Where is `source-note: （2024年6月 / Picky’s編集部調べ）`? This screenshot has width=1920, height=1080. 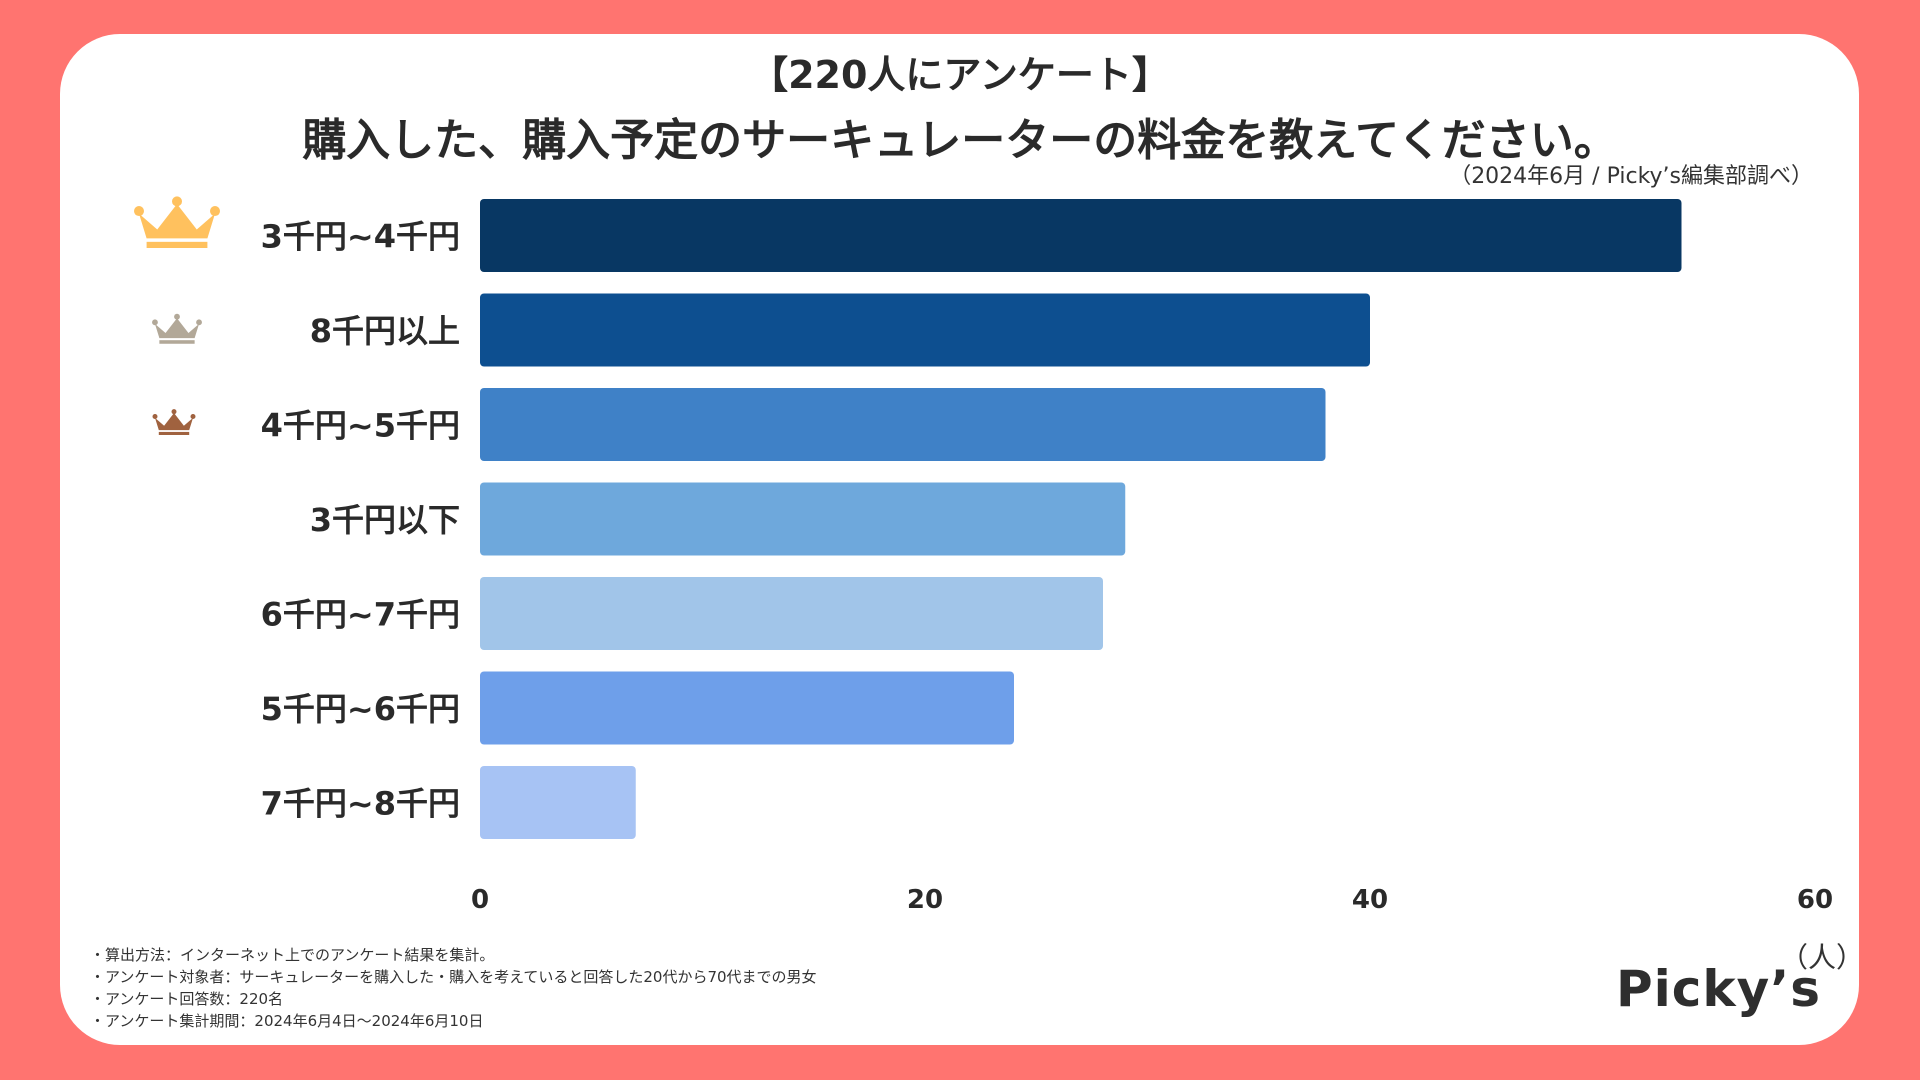 source-note: （2024年6月 / Picky’s編集部調べ） is located at coordinates (1631, 176).